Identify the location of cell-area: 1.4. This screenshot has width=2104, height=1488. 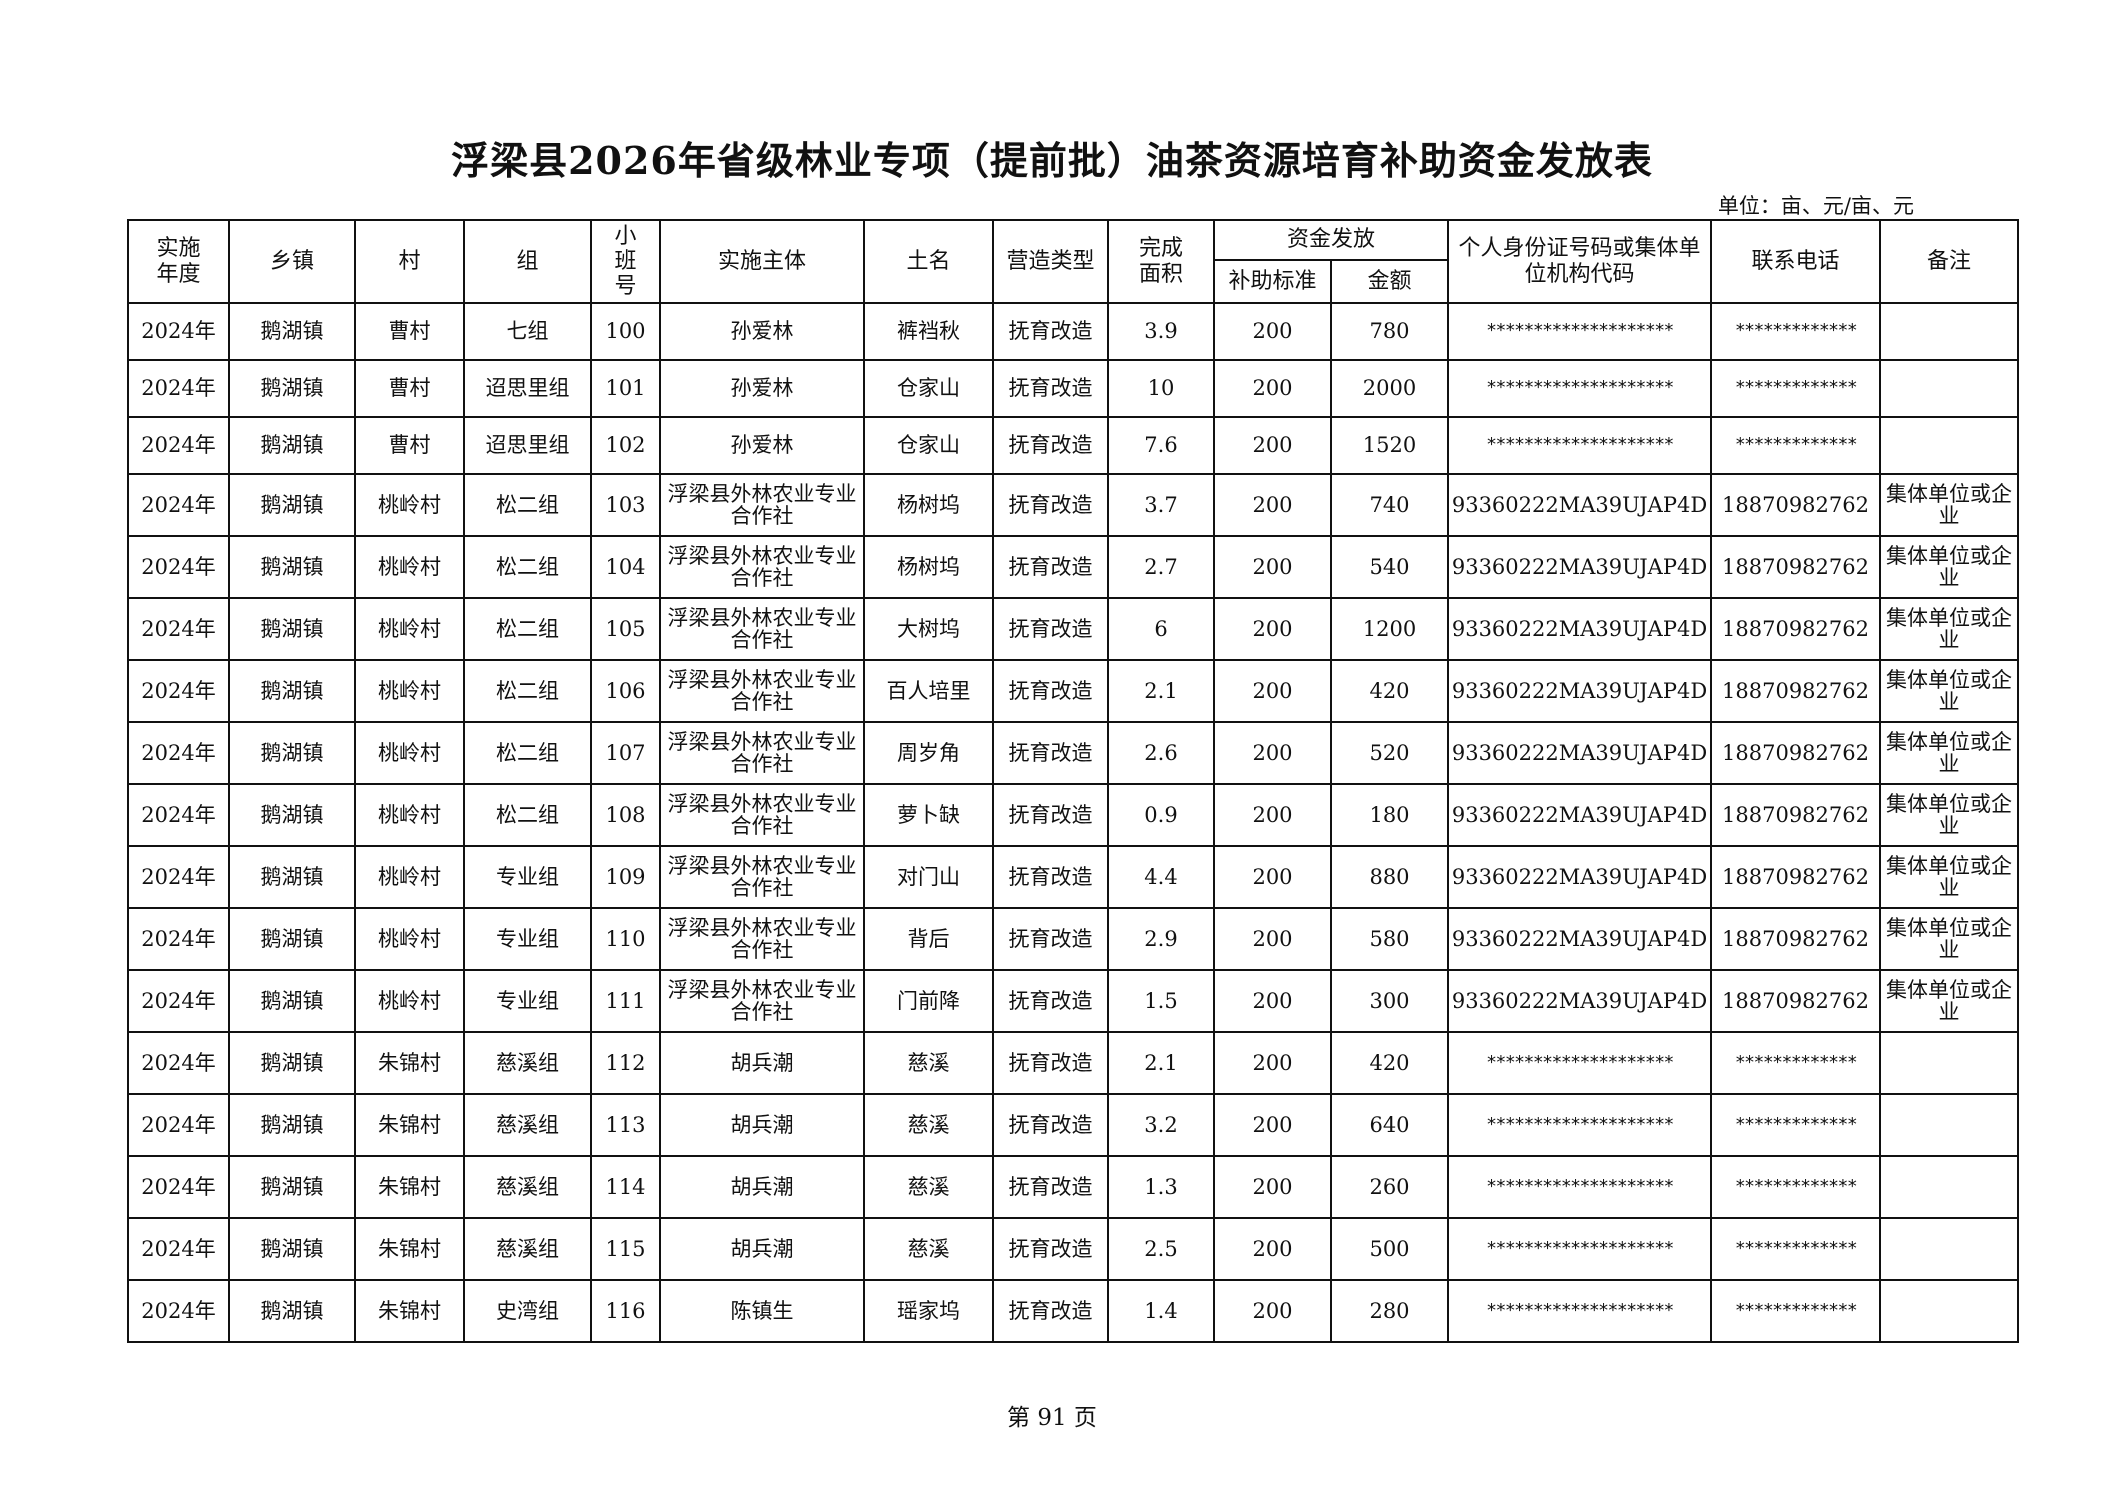
(1161, 1311).